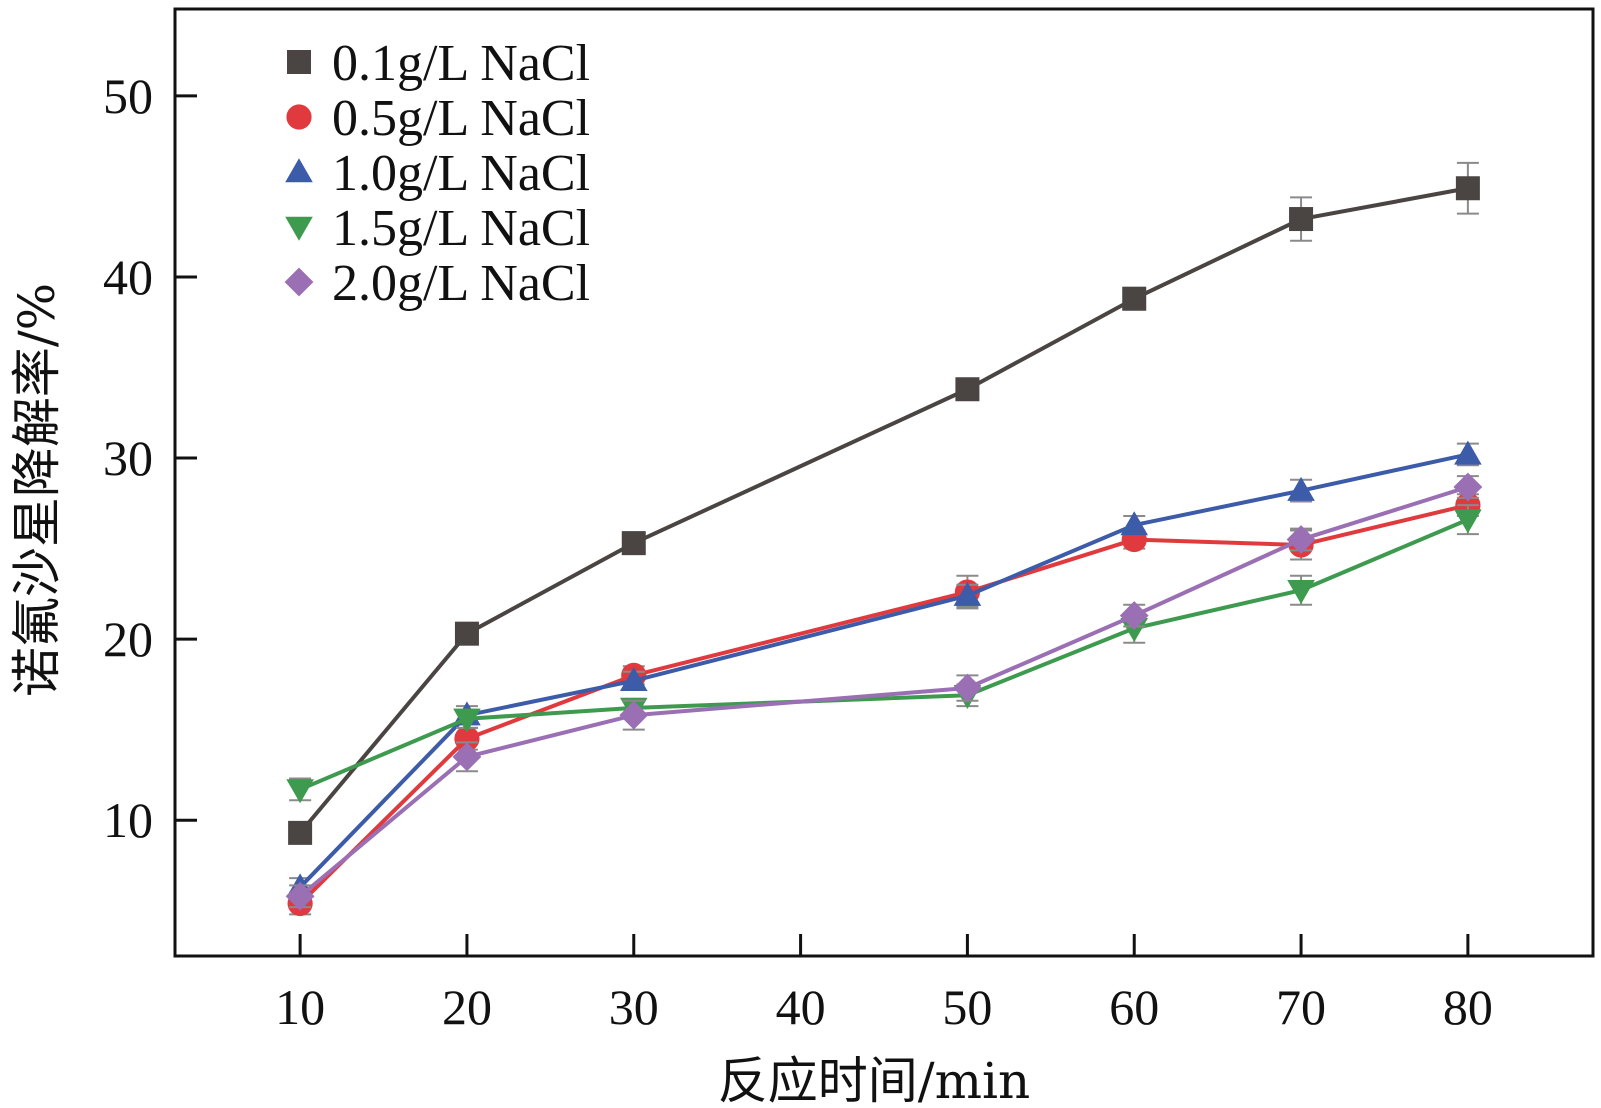  Describe the element at coordinates (461, 118) in the screenshot. I see `legend-label: 0.5g/L NaCl` at that location.